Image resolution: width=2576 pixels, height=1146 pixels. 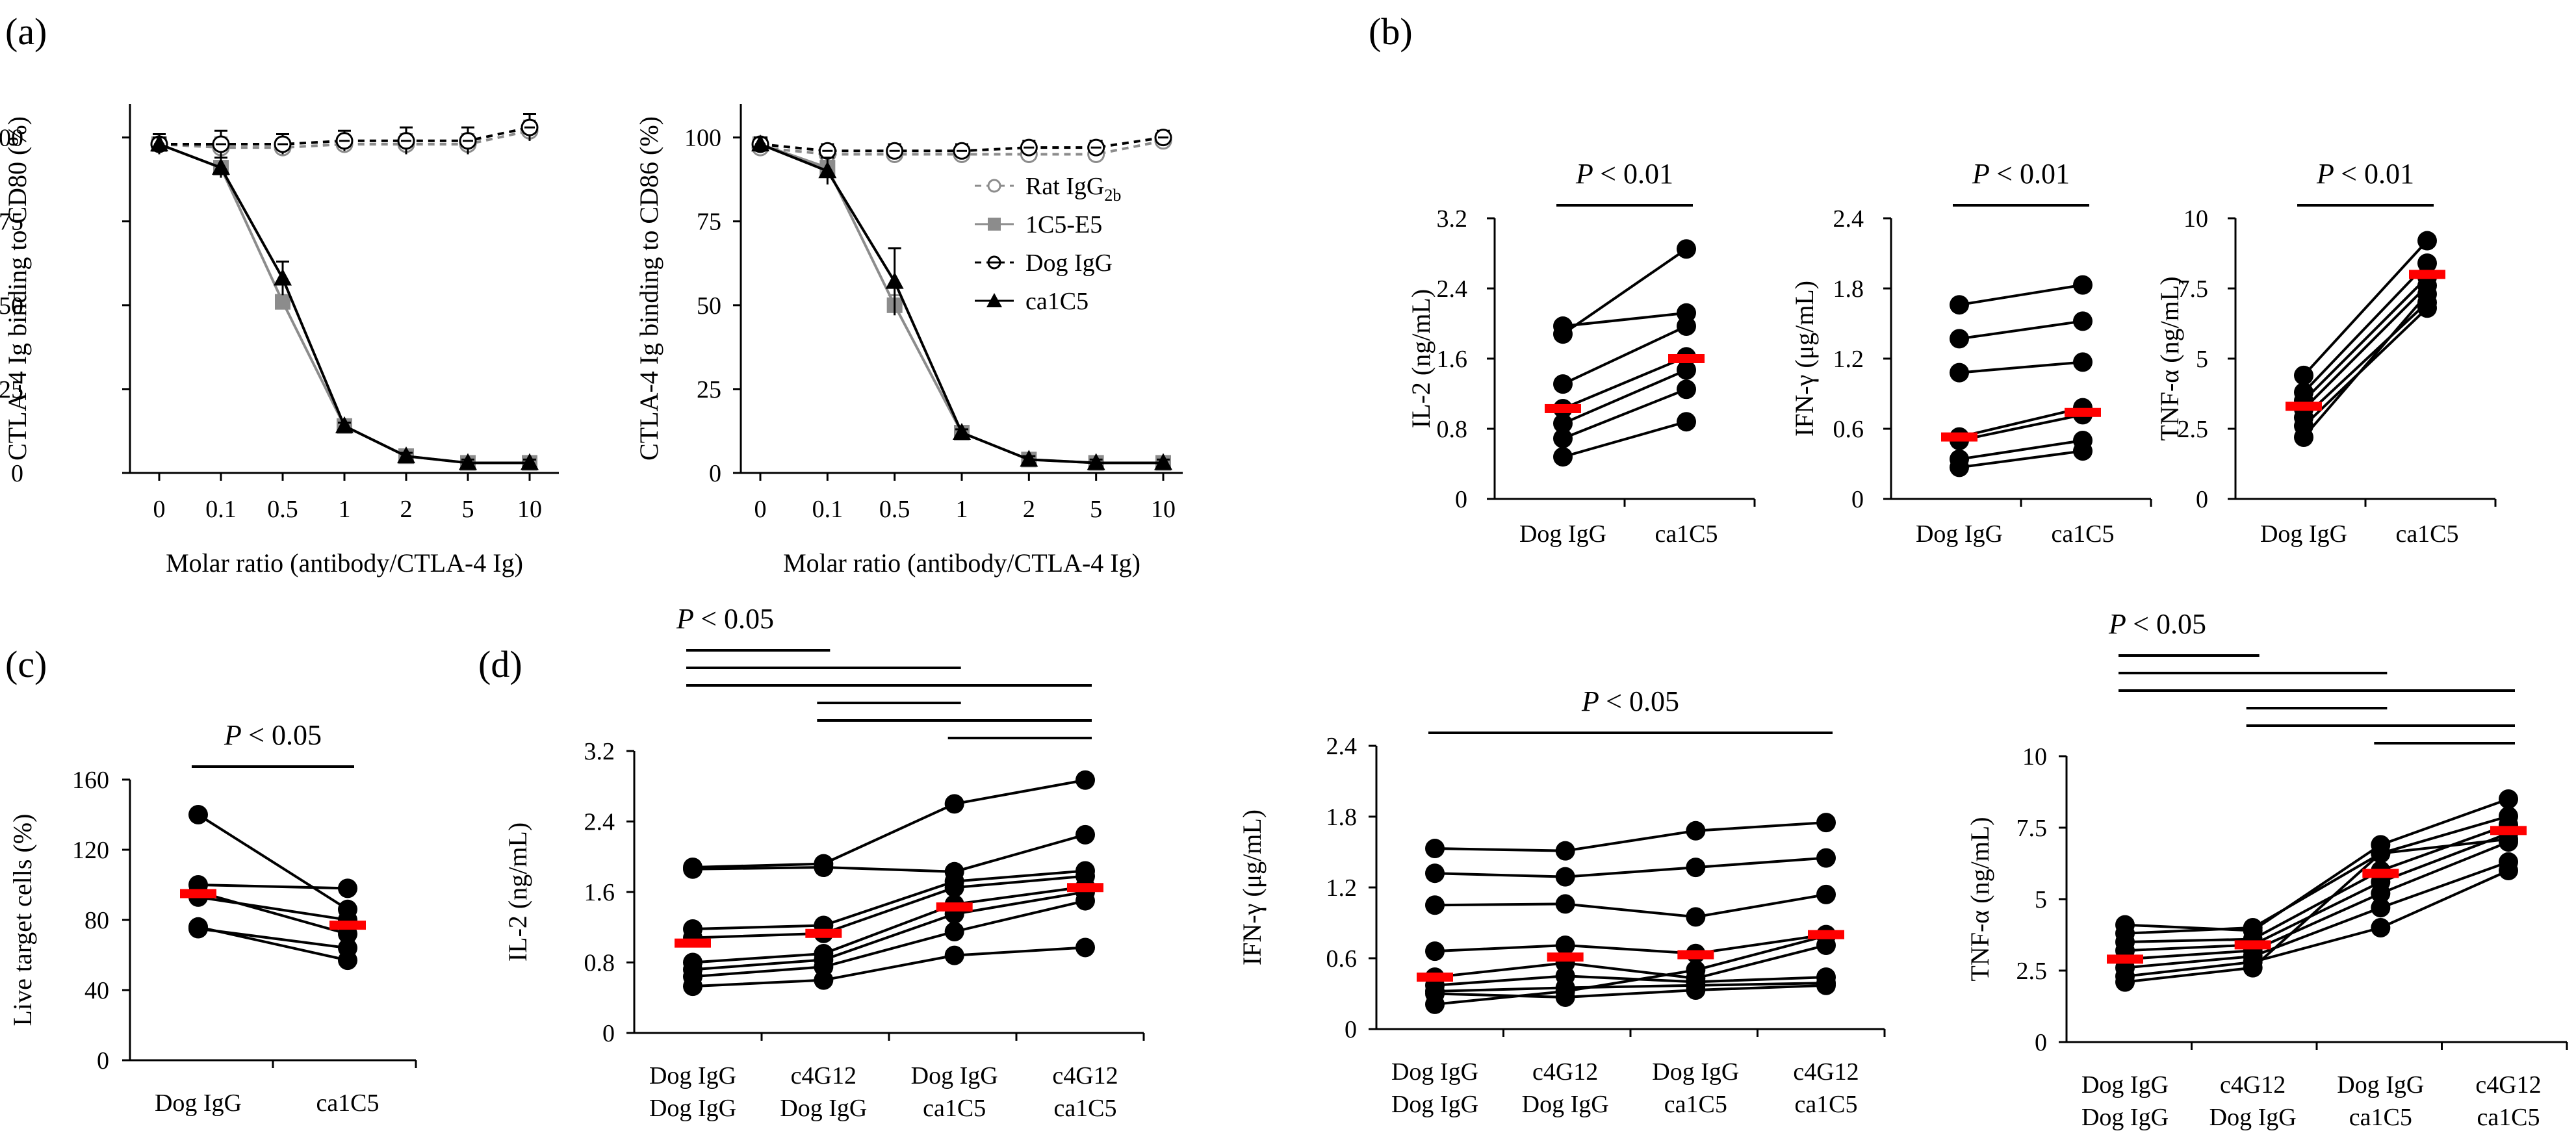 I want to click on y-tick-label: 0.6, so click(x=1848, y=429).